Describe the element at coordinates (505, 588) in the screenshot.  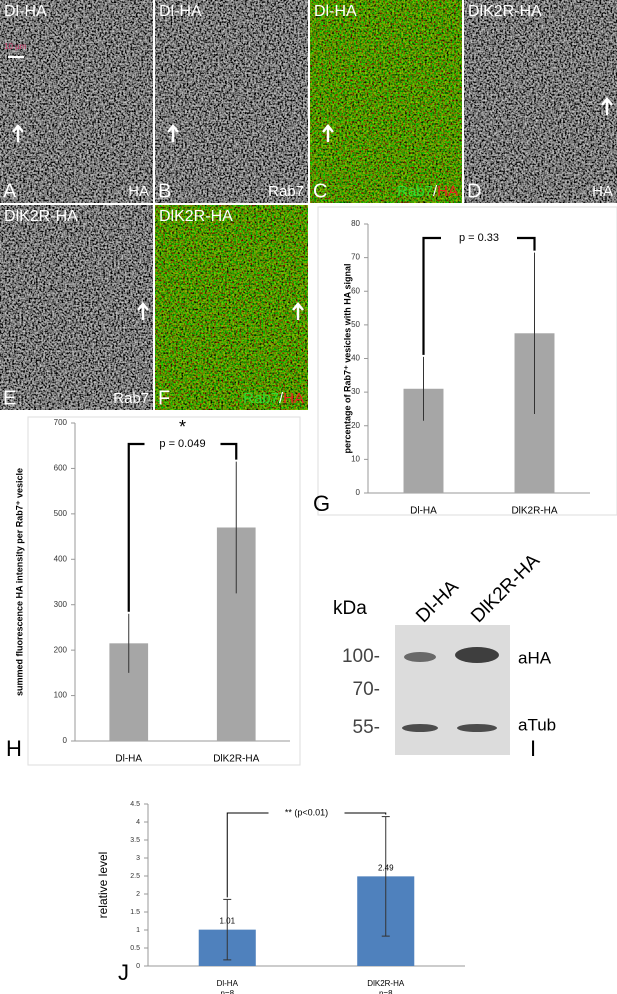
I see `lane-label: DlK2R-HA` at that location.